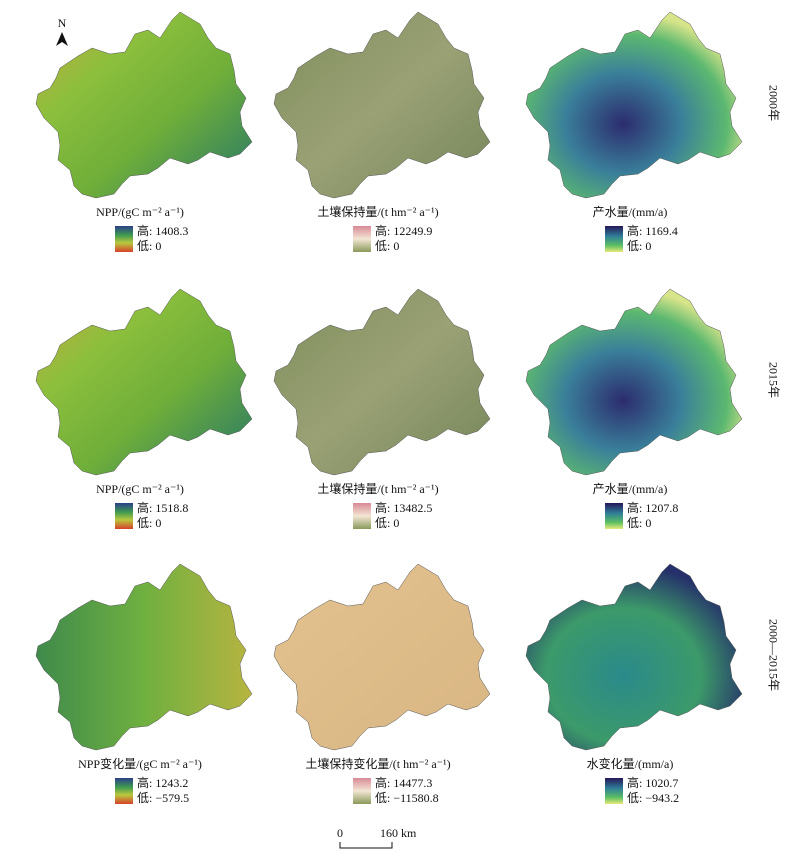 The height and width of the screenshot is (862, 800). I want to click on panel-title: NPP变化量/(gC m⁻² a⁻¹), so click(140, 763).